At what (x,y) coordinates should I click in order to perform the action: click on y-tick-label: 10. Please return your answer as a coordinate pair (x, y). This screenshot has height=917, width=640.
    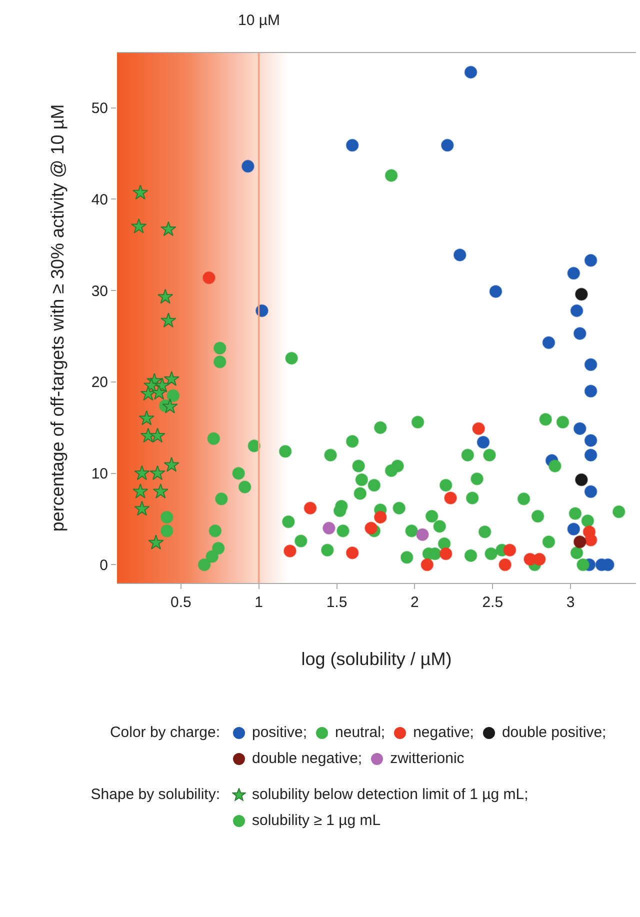
    Looking at the image, I should click on (99, 474).